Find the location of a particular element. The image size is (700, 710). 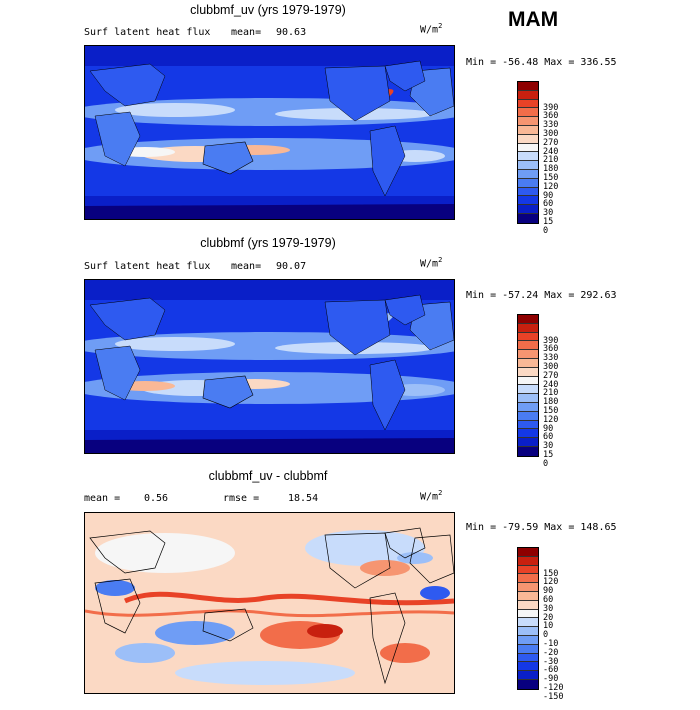

panel3-colorbar is located at coordinates (528, 618).